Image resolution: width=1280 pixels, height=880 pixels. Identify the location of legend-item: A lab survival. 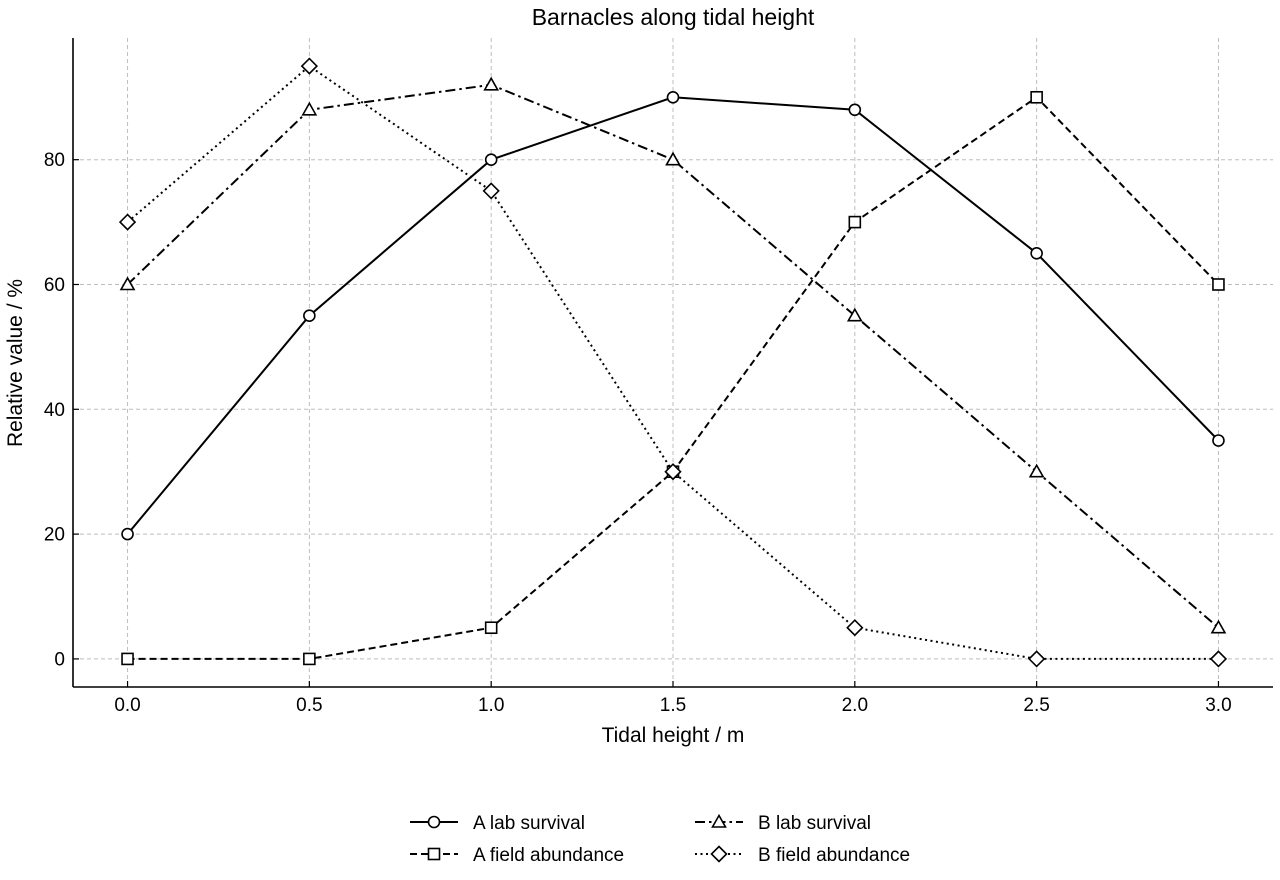
(497, 823).